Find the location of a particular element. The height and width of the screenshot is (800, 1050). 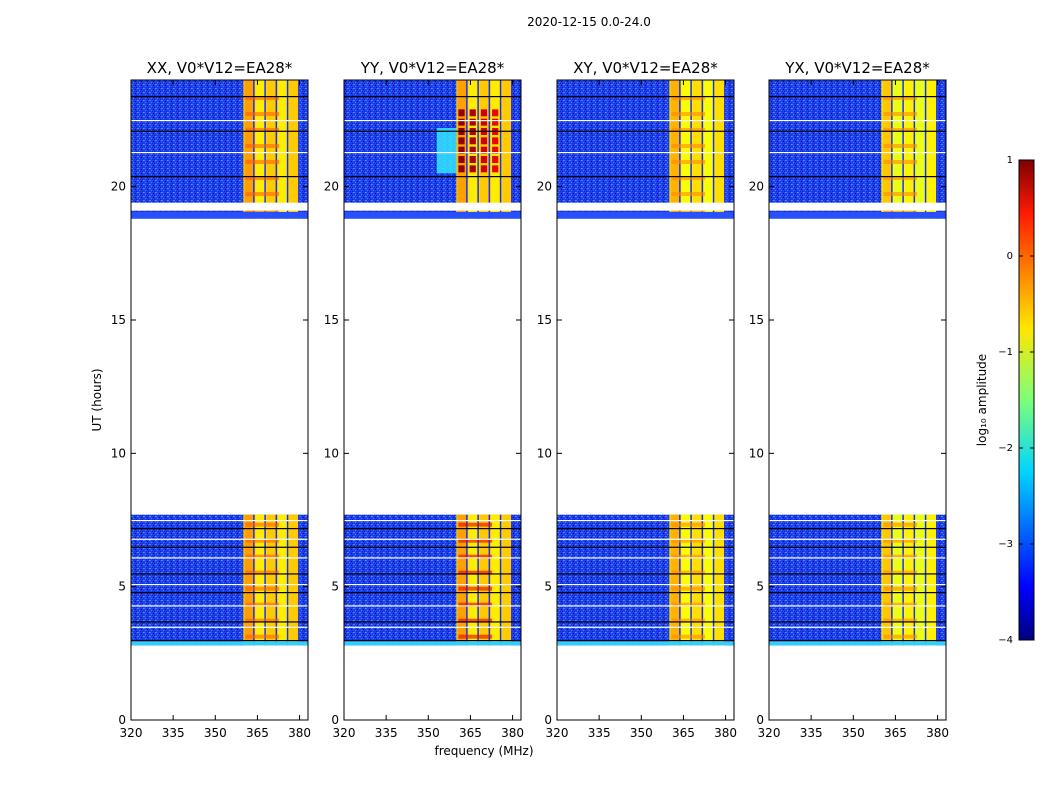

colorbar-tick-label: −2 is located at coordinates (1005, 448).